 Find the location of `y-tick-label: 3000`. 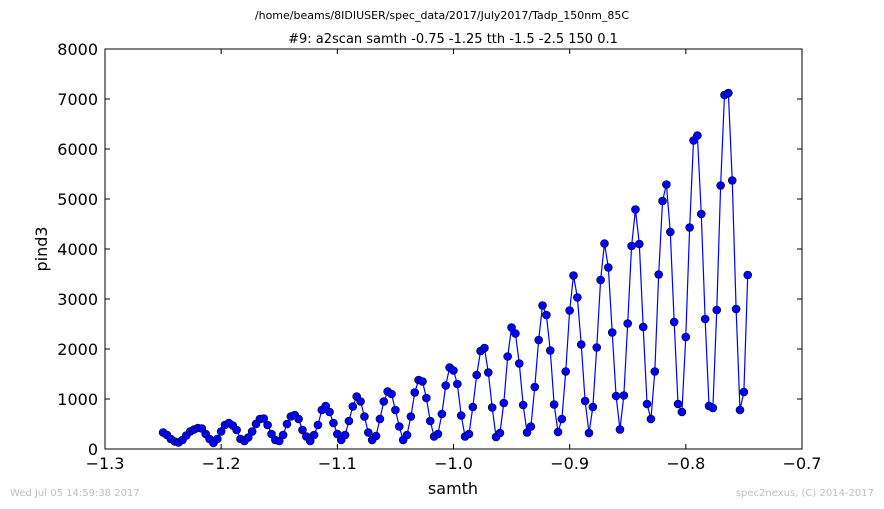

y-tick-label: 3000 is located at coordinates (77, 299).